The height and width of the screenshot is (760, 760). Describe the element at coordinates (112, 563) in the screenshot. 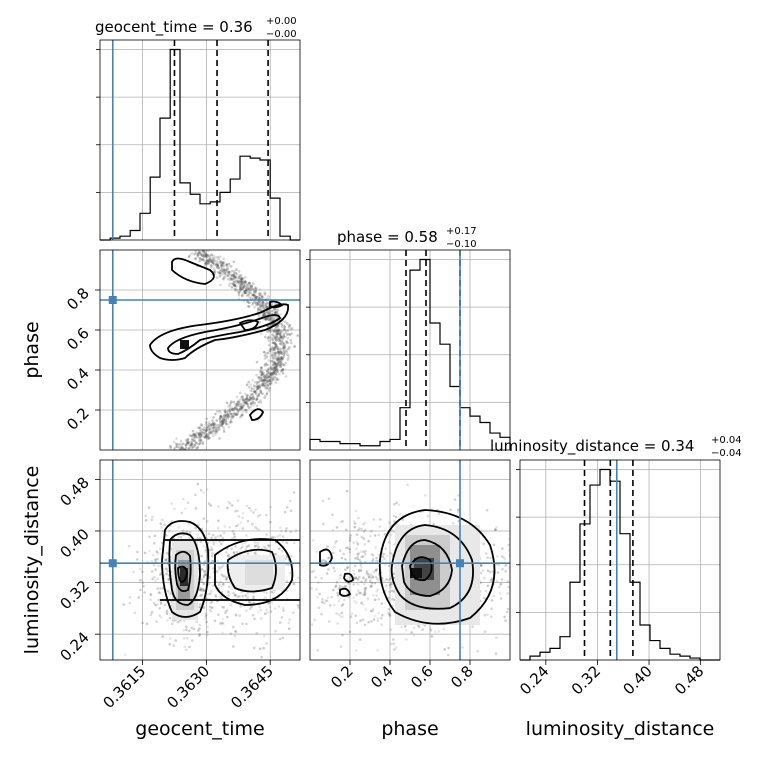

I see `truth-marker` at that location.